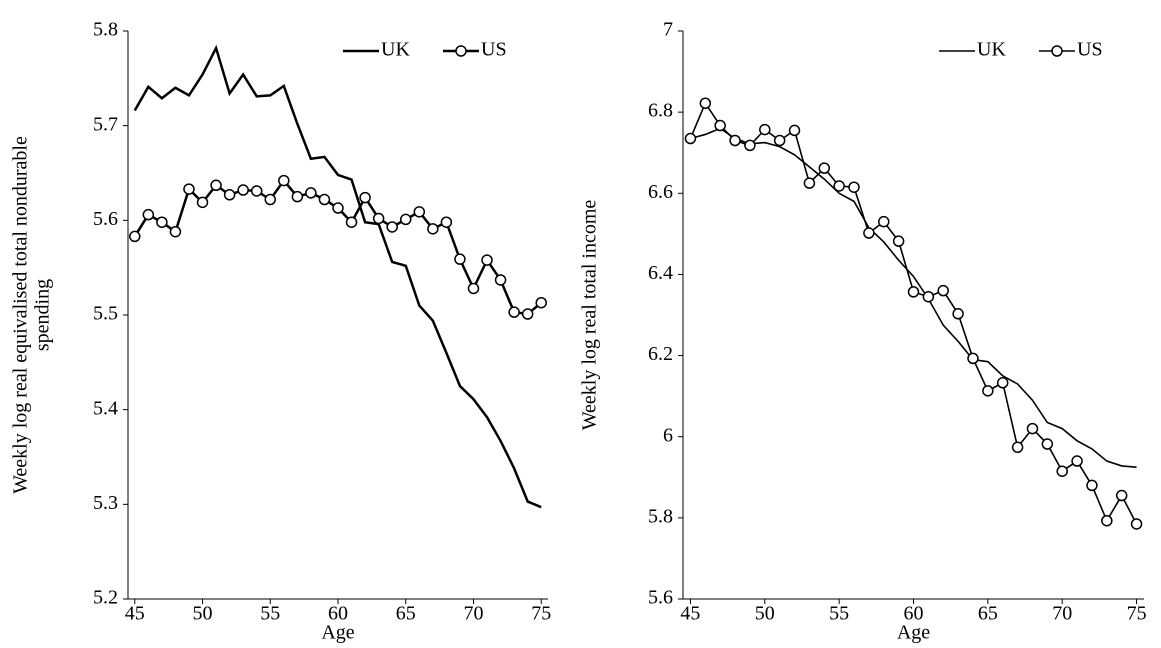 This screenshot has height=648, width=1161. Describe the element at coordinates (105, 408) in the screenshot. I see `y-tick-label: 5.4` at that location.